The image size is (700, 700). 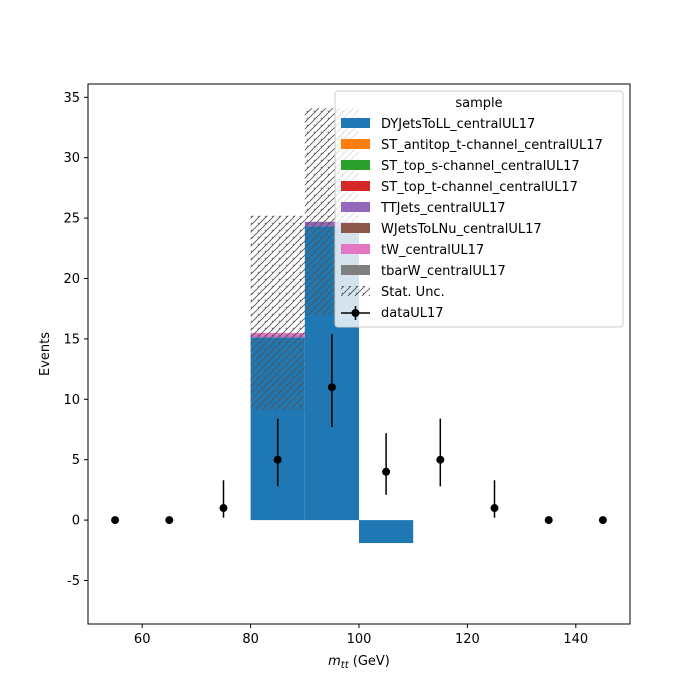 I want to click on legend-swatch-ST_top_t-channel_centralUL17, so click(x=355, y=186).